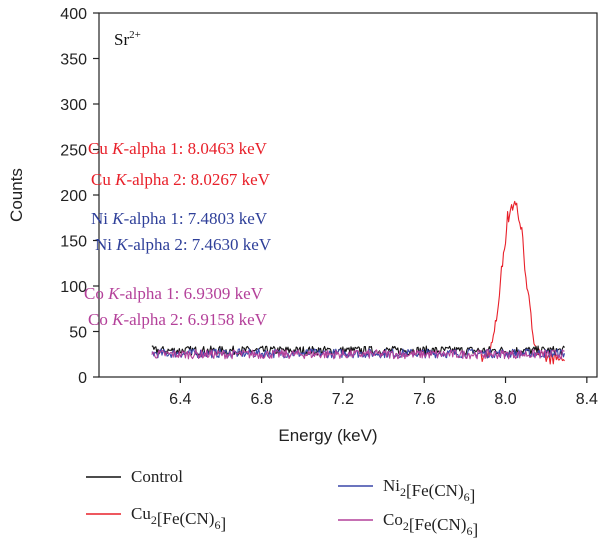 The width and height of the screenshot is (600, 538). I want to click on element-line-annotation: Co K-alpha 1: 6.9309 keV, so click(174, 293).